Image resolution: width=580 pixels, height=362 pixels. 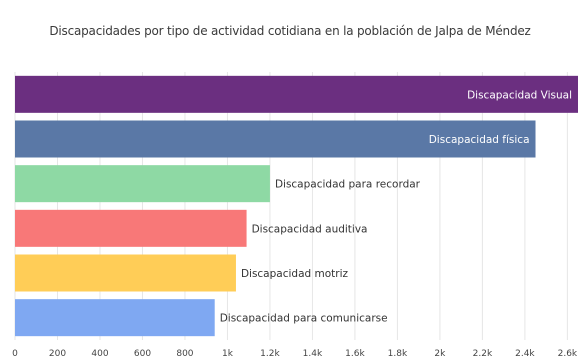 What do you see at coordinates (525, 354) in the screenshot?
I see `x-tick-label: 2.4k` at bounding box center [525, 354].